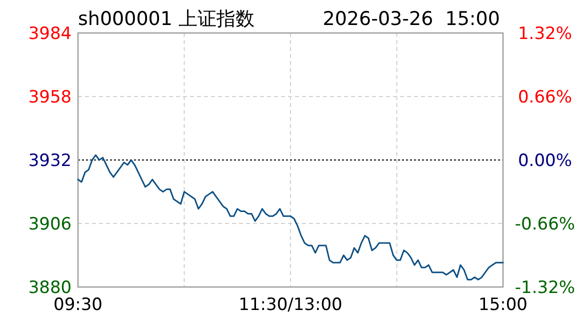 This screenshot has width=588, height=324. I want to click on x-tick-label: 09:30, so click(78, 305).